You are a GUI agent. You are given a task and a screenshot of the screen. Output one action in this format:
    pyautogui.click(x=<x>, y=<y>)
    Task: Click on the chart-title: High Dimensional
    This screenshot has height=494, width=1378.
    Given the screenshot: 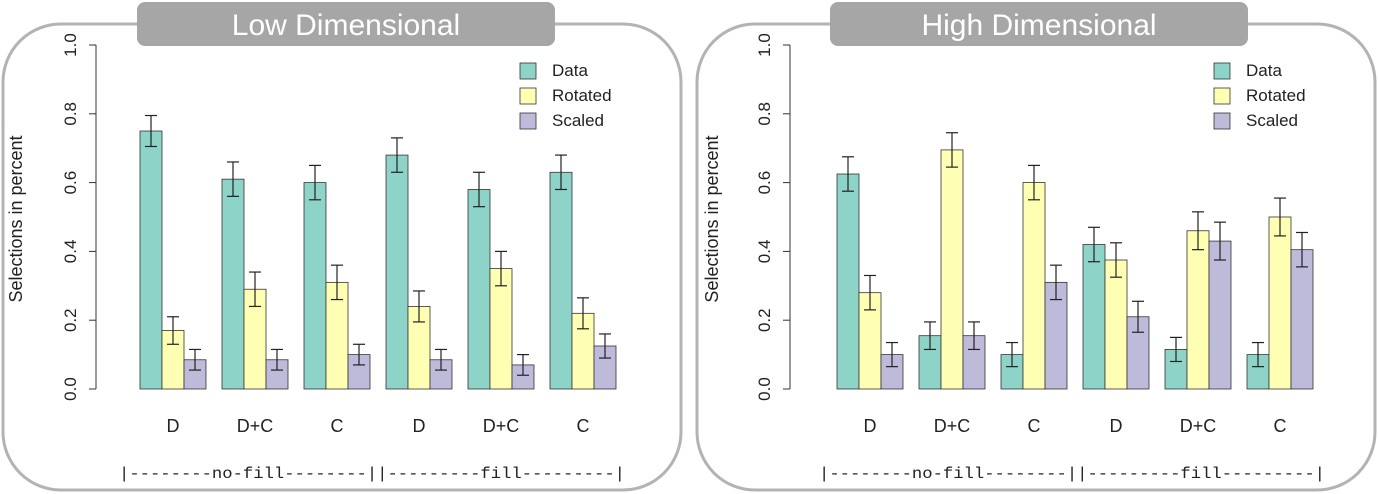 What is the action you would take?
    pyautogui.click(x=1038, y=25)
    